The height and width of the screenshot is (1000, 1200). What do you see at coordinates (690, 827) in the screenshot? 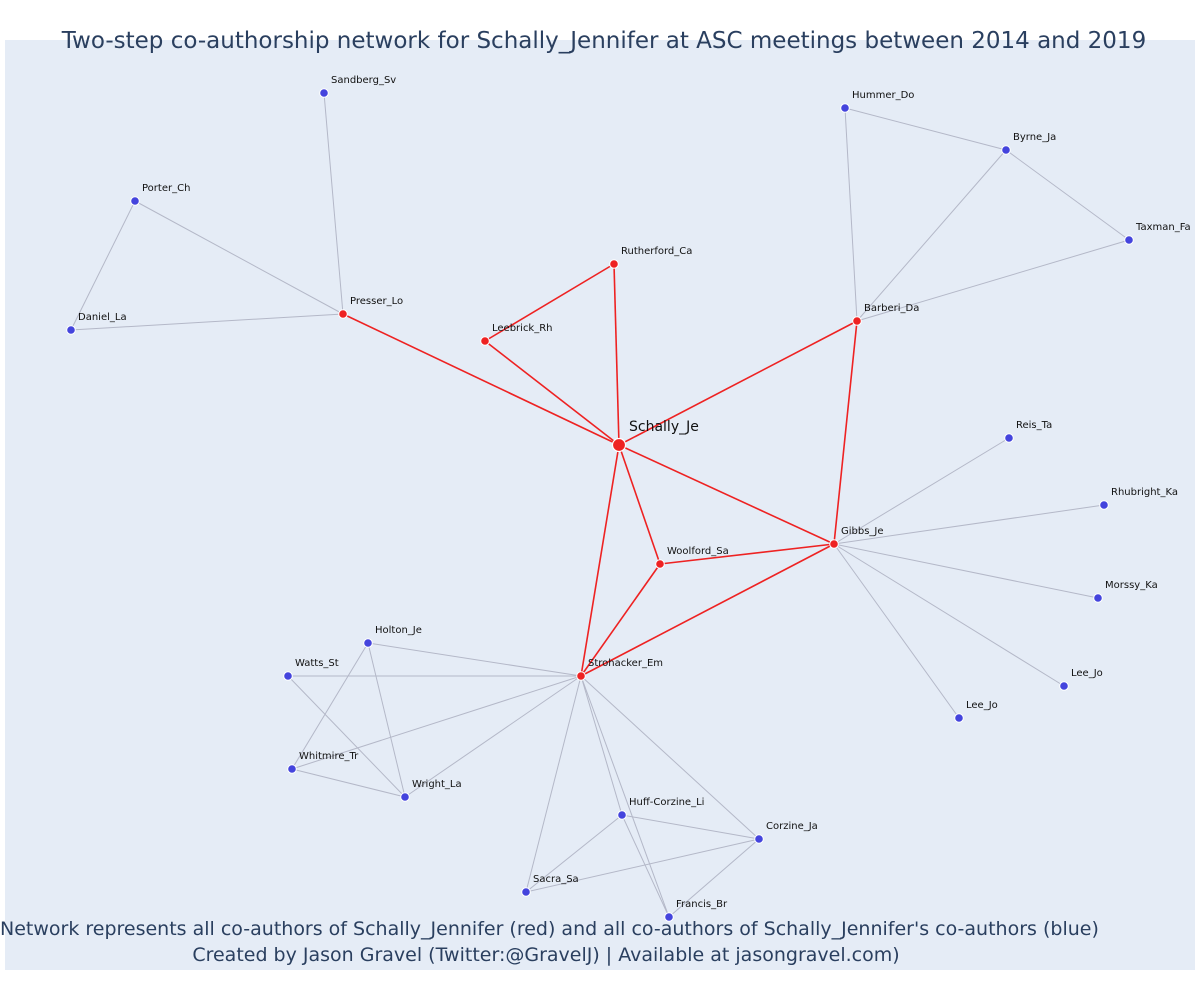
I see `edge-huff-corzine-li-corzine-ja` at bounding box center [690, 827].